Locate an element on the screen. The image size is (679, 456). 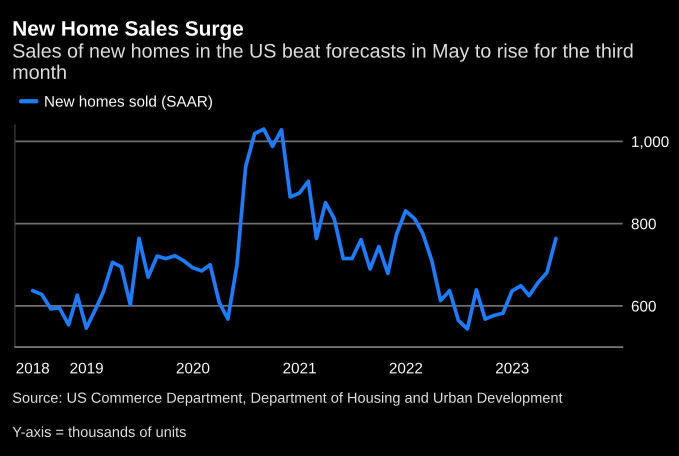
chart-subtitle: Sales of new homes in the US beat forecasts in May to rise for the third month is located at coordinates (322, 61).